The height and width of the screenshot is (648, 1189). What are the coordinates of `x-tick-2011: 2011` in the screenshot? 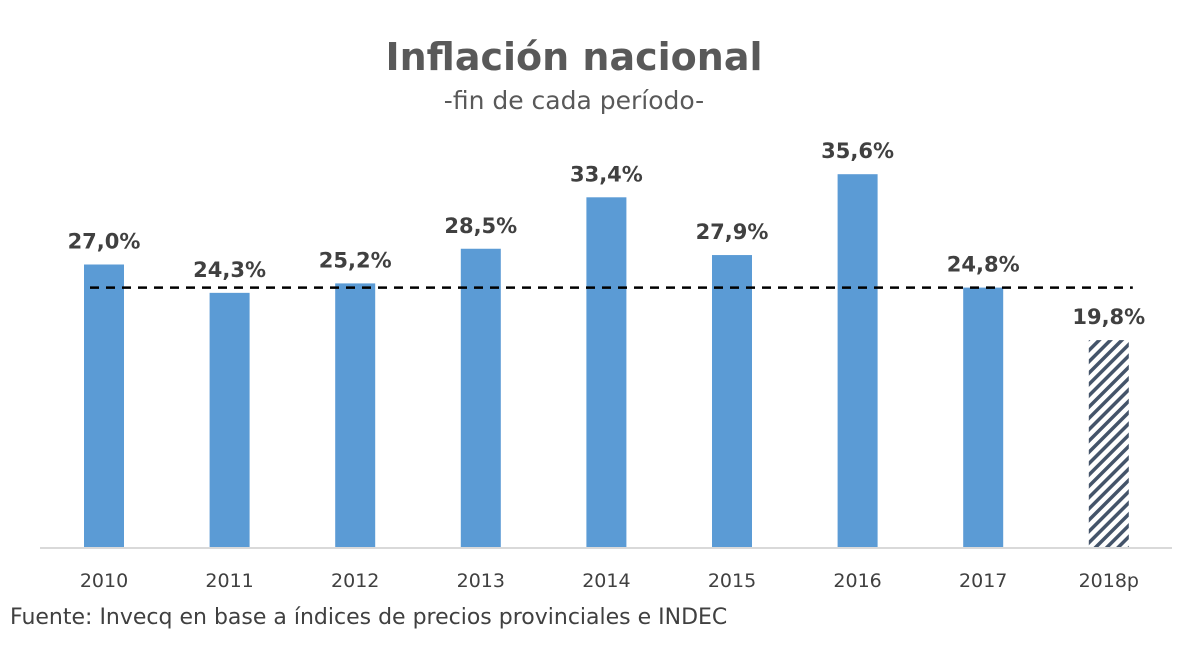 It's located at (229, 581).